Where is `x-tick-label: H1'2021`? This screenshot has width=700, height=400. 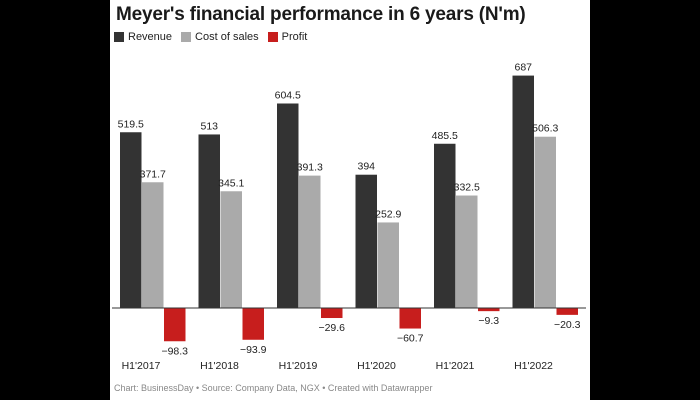 x-tick-label: H1'2021 is located at coordinates (455, 366).